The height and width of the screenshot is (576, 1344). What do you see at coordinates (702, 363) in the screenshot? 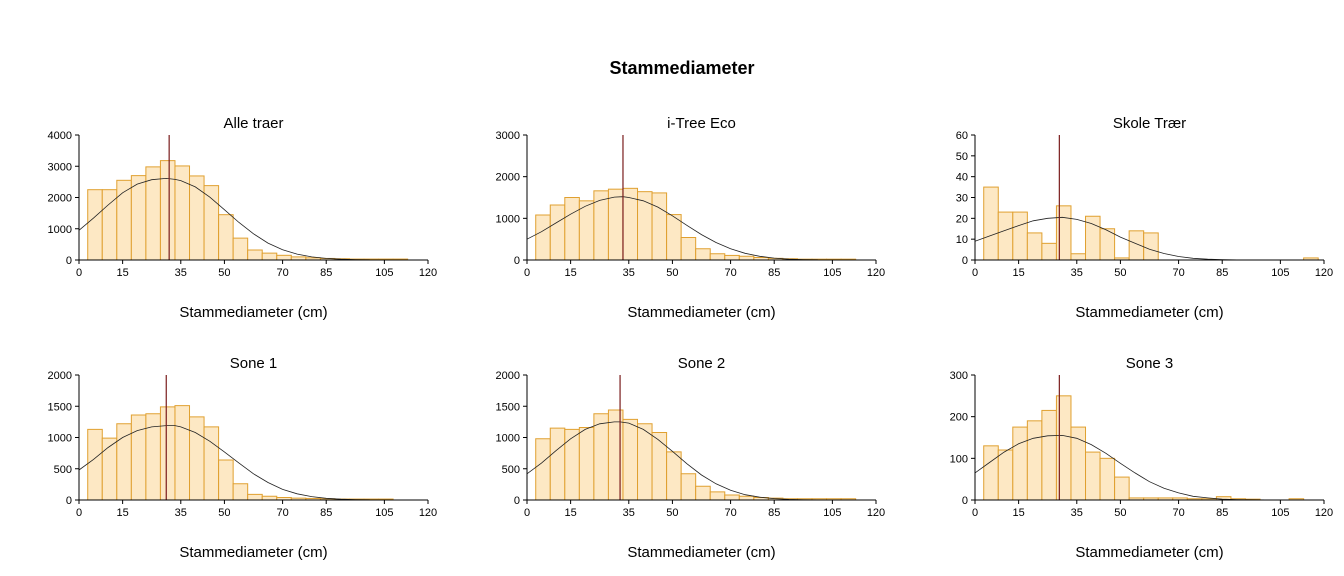
I see `panel-title: Sone 2` at bounding box center [702, 363].